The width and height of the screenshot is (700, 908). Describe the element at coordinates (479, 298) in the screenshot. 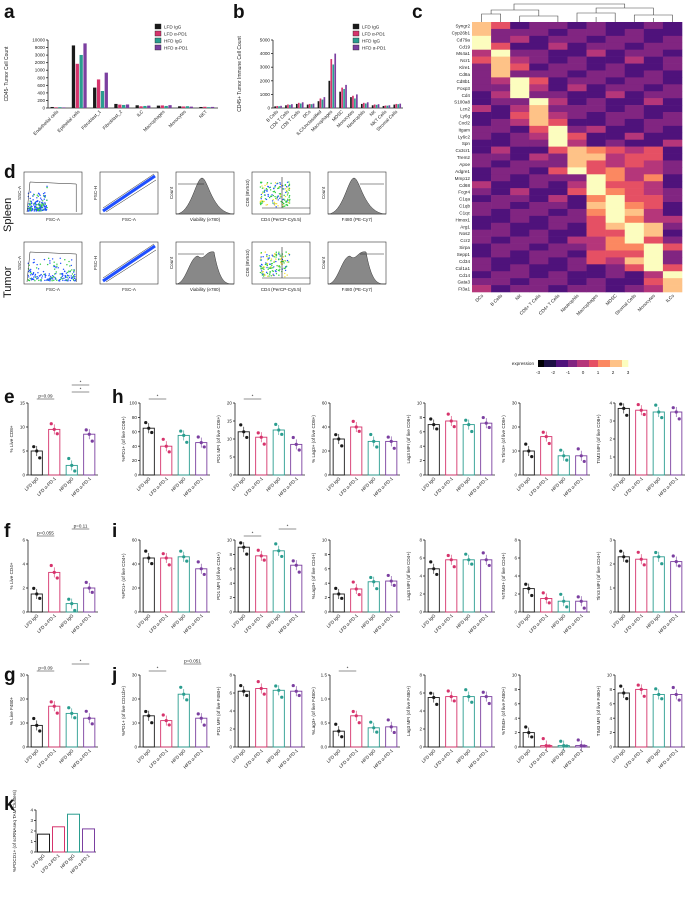

I see `cluster-label: DCs` at that location.